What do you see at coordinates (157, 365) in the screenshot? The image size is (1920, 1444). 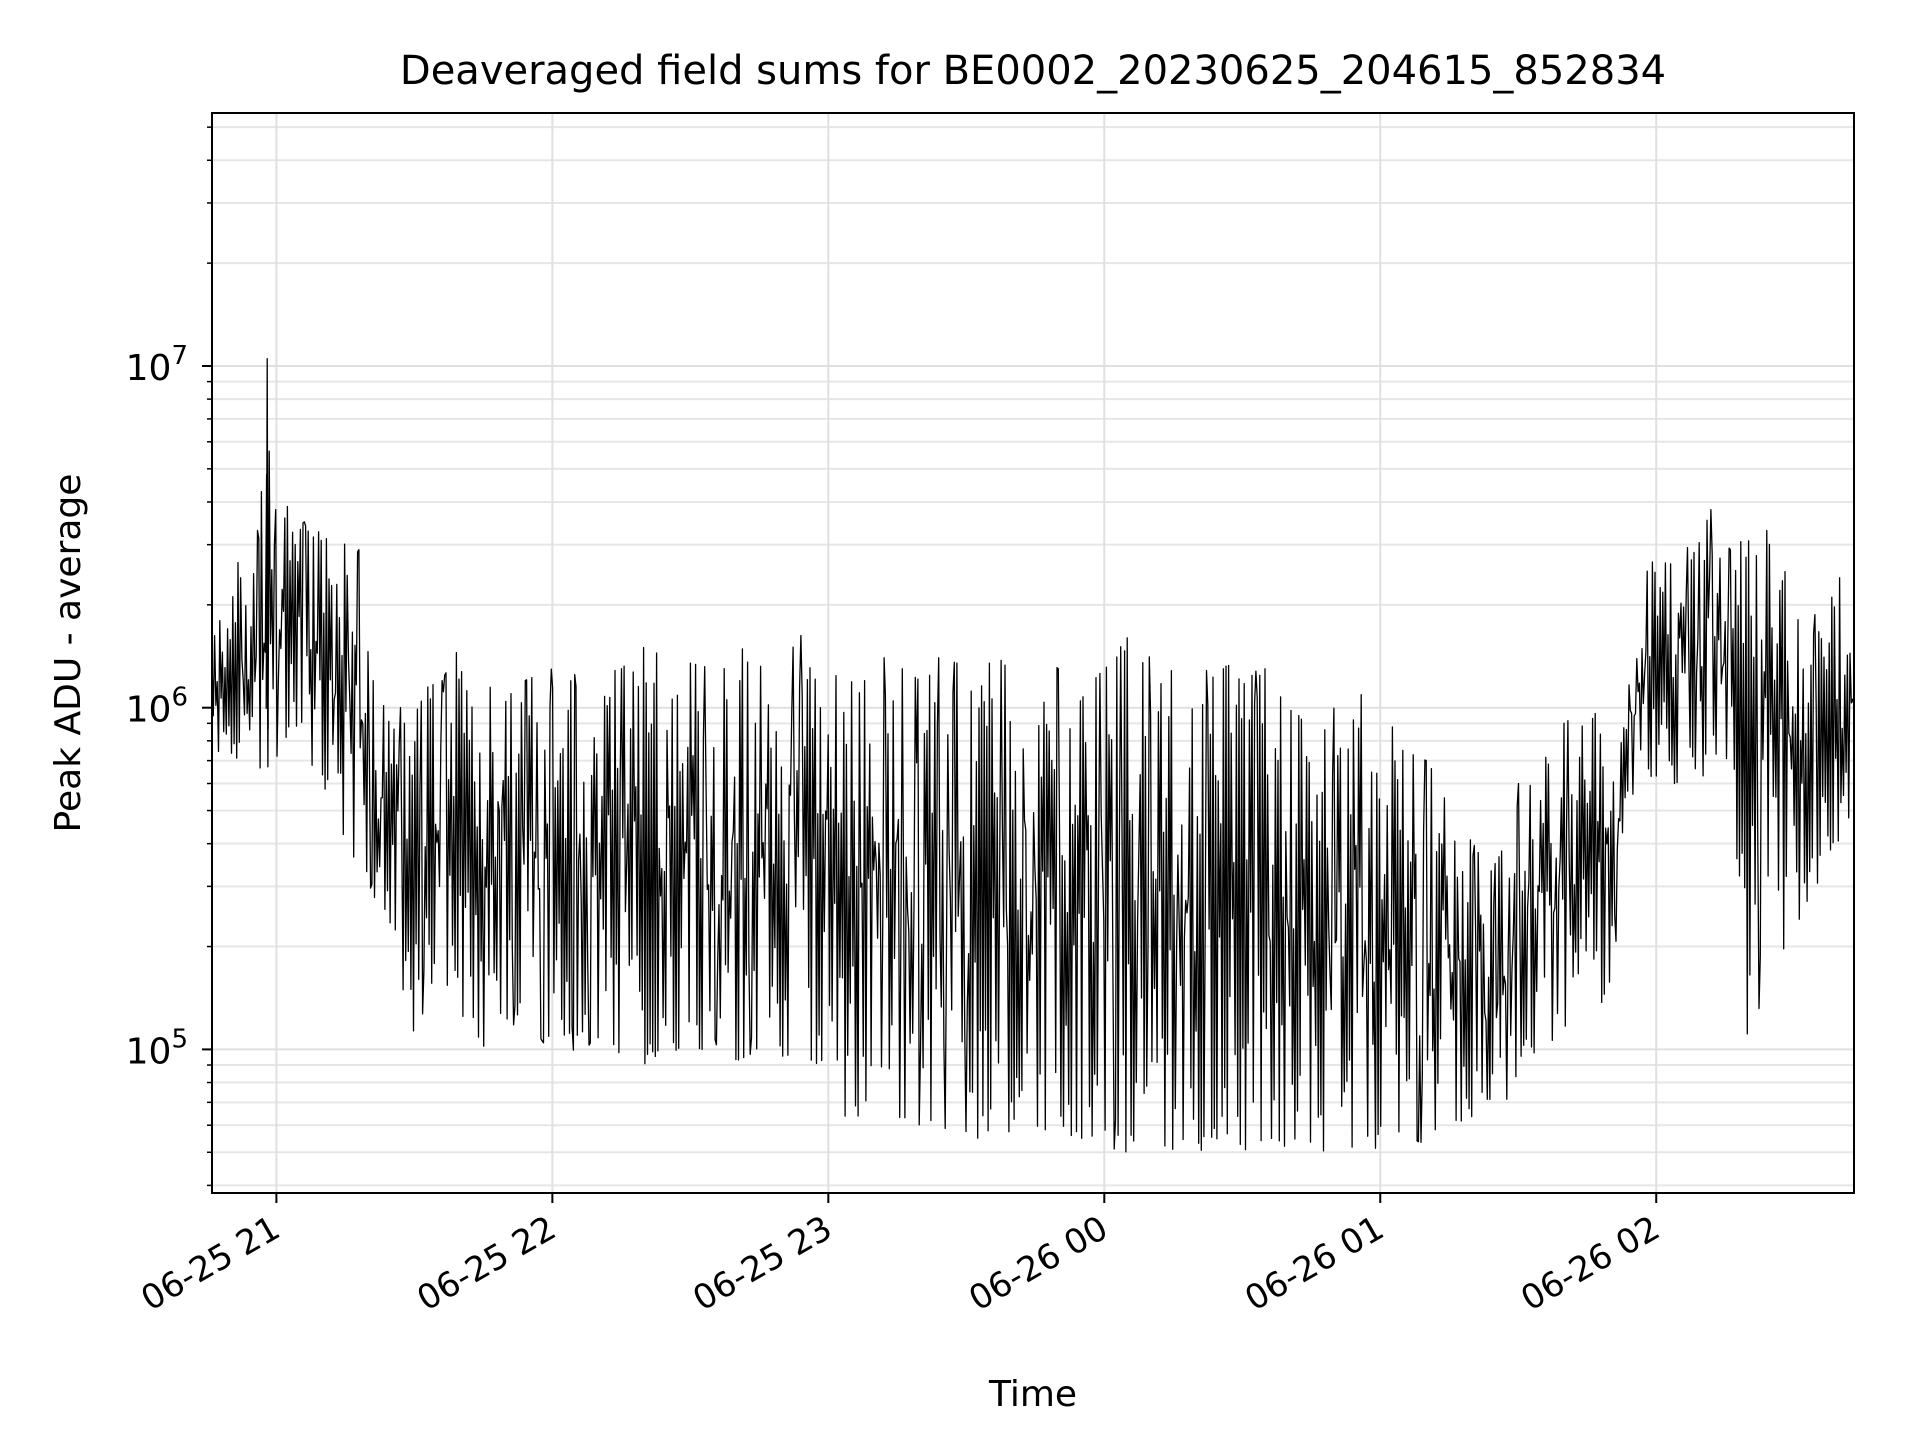 I see `y-tick-label: 10⁷` at bounding box center [157, 365].